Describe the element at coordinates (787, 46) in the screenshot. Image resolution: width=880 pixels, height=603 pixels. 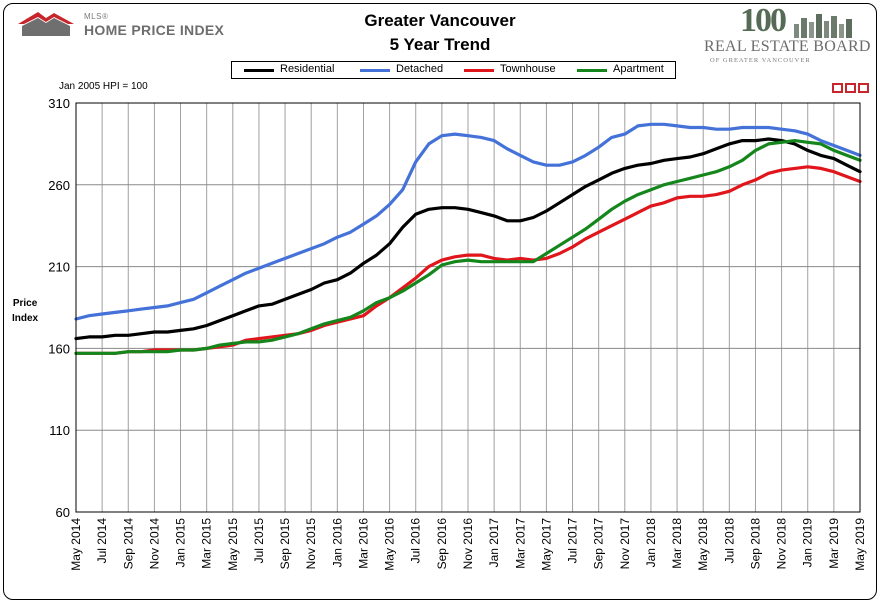
I see `board-name: REAL ESTATE BOARD` at that location.